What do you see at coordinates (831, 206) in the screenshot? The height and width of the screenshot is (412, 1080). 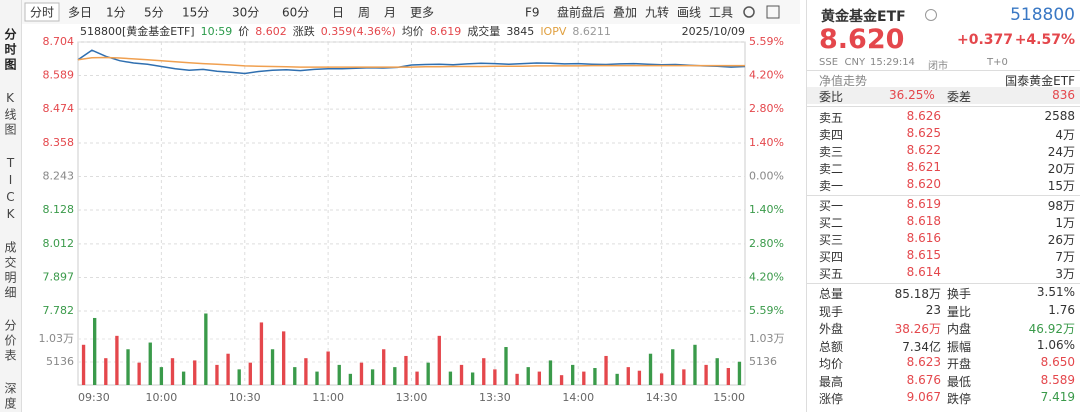 I see `book-label: 买一` at bounding box center [831, 206].